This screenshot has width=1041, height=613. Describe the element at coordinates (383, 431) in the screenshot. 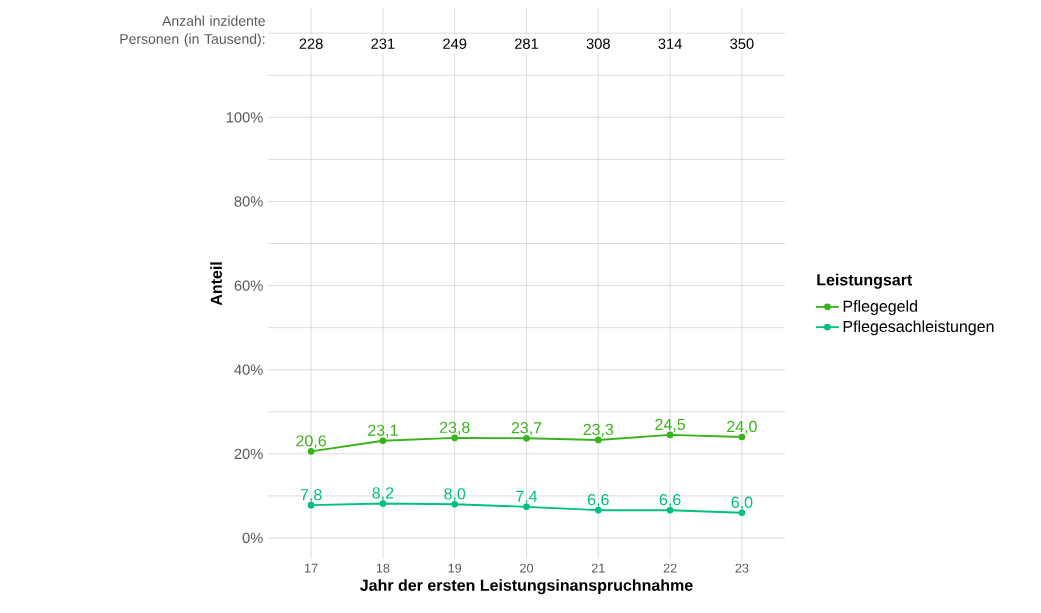

I see `data-label: 23,1` at that location.